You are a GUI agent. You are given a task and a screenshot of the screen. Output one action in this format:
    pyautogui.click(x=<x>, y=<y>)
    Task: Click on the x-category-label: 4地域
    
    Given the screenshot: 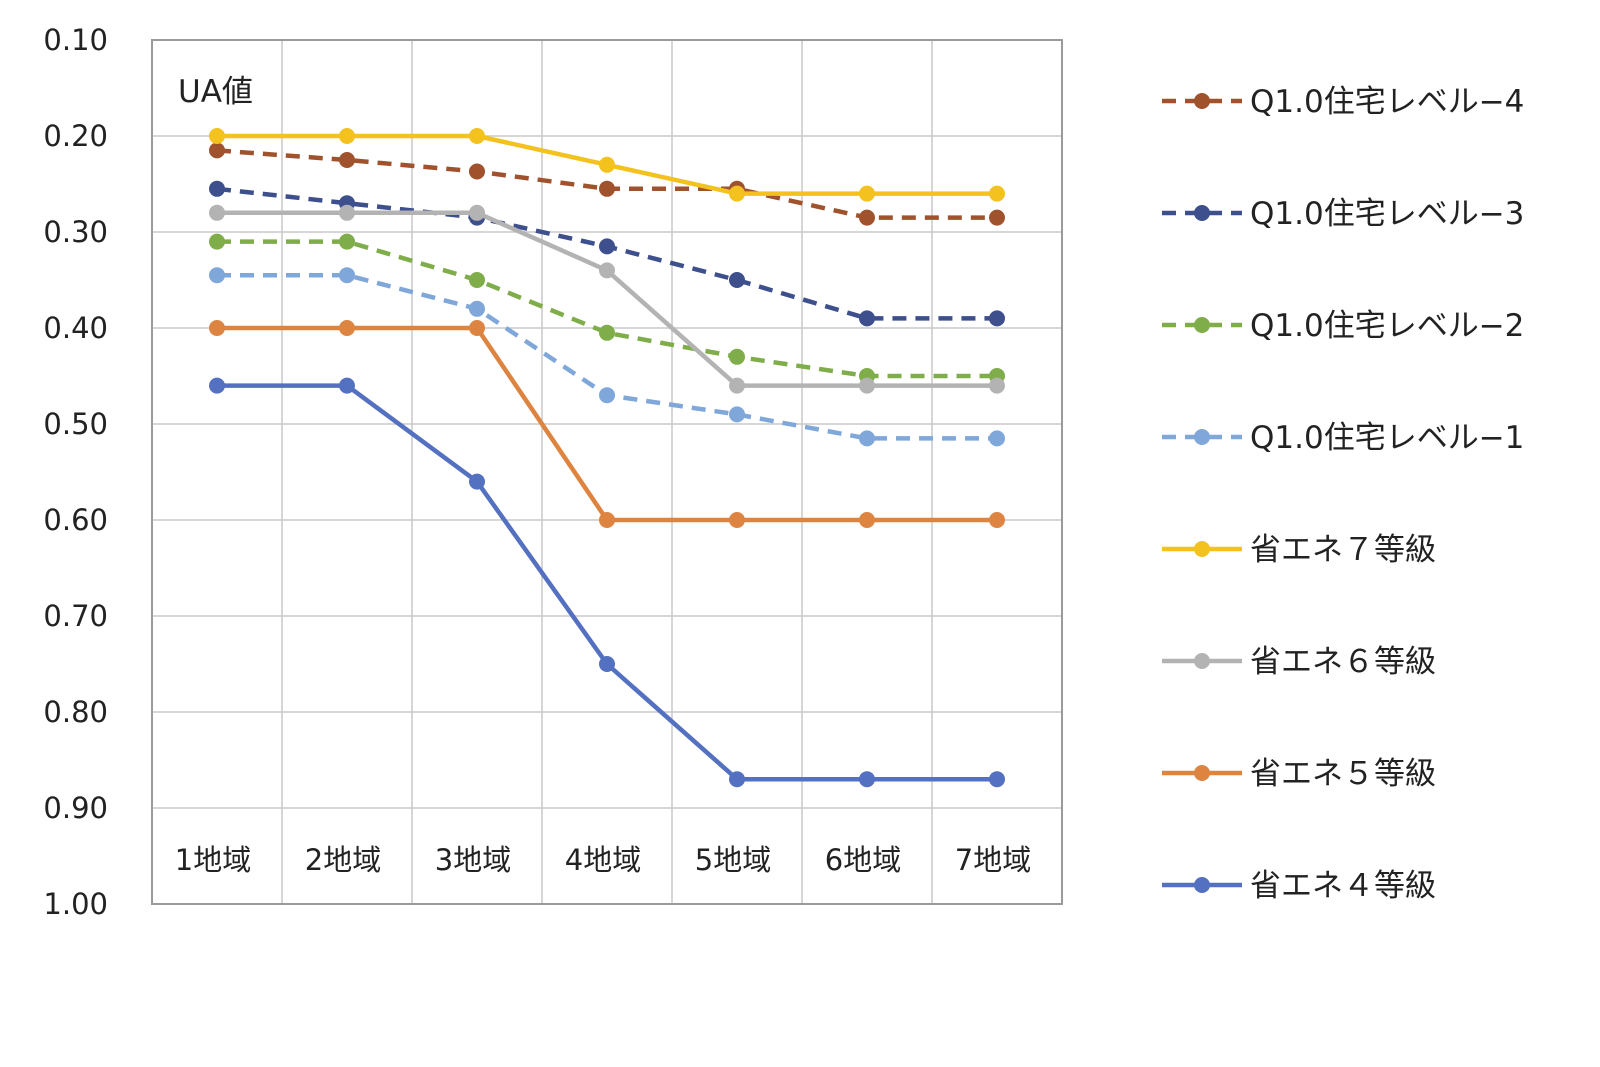 What is the action you would take?
    pyautogui.click(x=603, y=860)
    